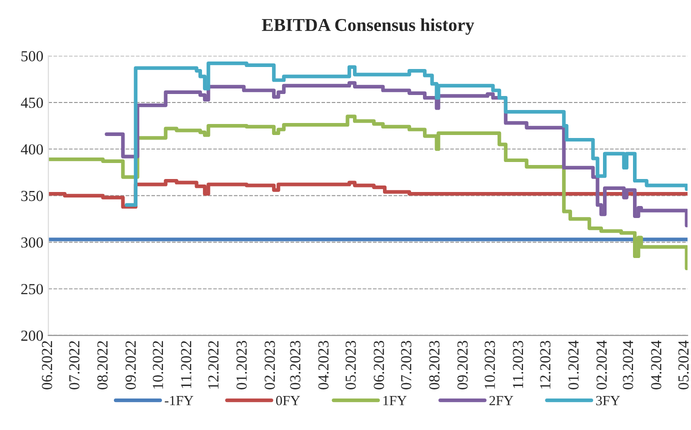  I want to click on x-tick-label: 01.2024, so click(573, 365).